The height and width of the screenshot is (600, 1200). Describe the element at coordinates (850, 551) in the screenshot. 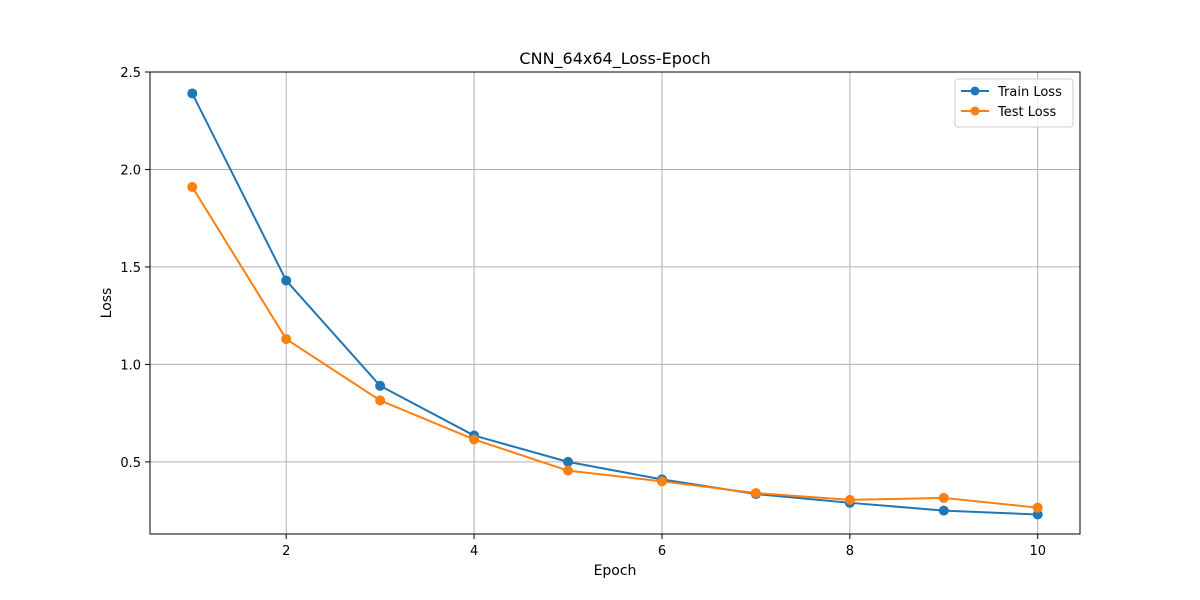

I see `x-tick-label: 8` at that location.